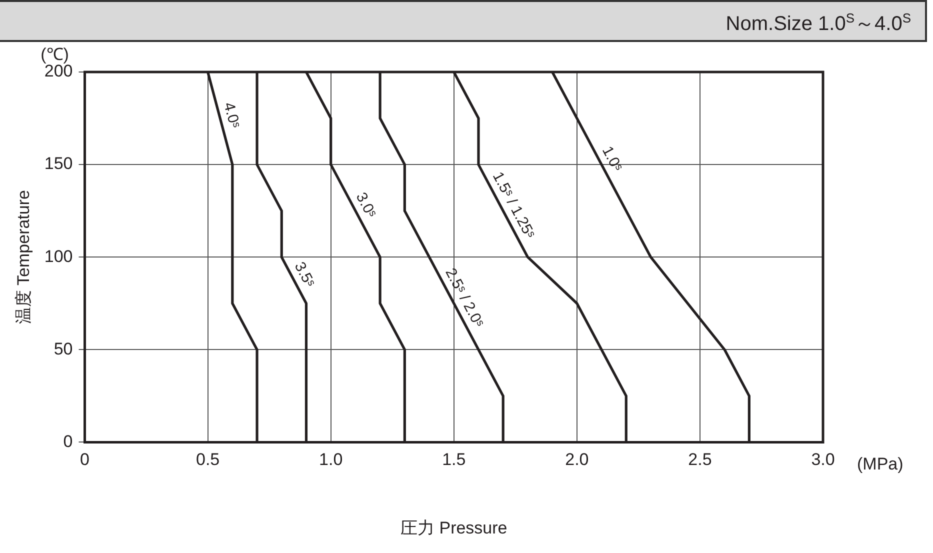 This screenshot has height=553, width=933. Describe the element at coordinates (454, 528) in the screenshot. I see `x-axis-title: 圧力 Pressure` at that location.